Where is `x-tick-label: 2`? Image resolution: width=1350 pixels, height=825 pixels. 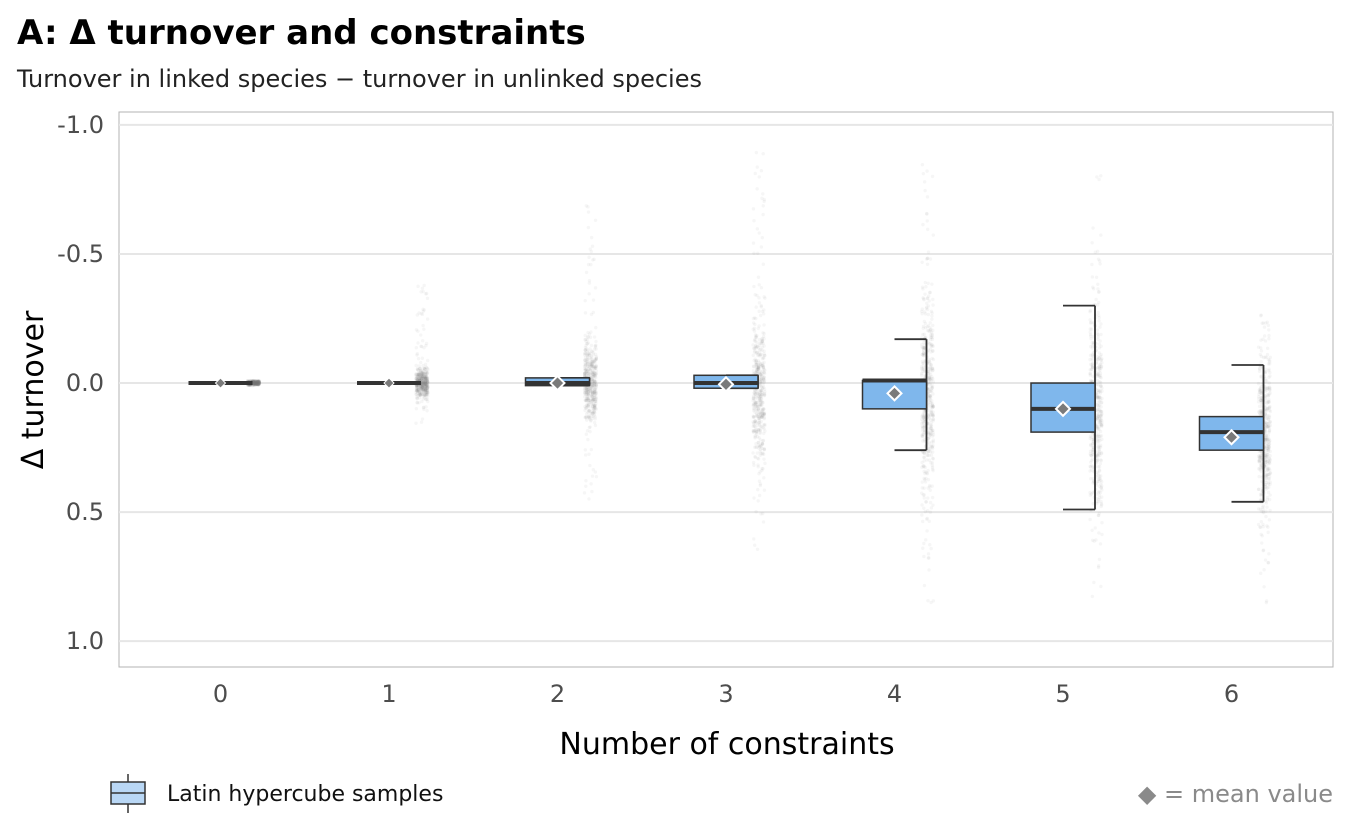
x-tick-label: 2 is located at coordinates (557, 694).